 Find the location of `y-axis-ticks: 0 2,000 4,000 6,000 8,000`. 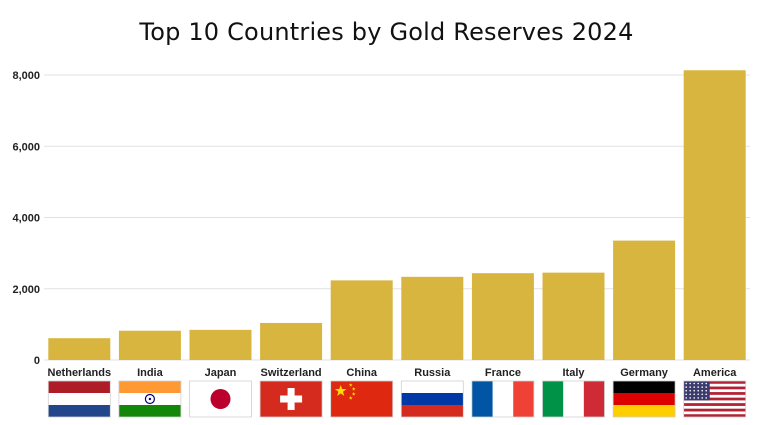

y-axis-ticks: 0 2,000 4,000 6,000 8,000 is located at coordinates (26, 218).